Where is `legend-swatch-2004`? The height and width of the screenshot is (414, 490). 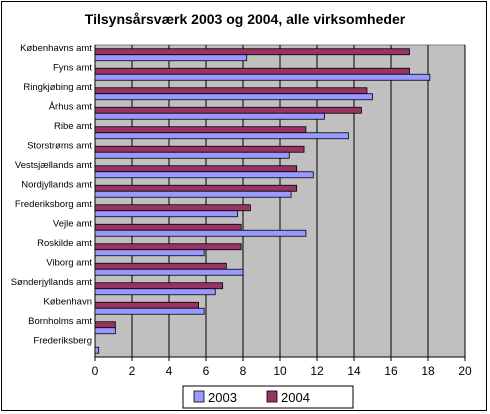 legend-swatch-2004 is located at coordinates (272, 396).